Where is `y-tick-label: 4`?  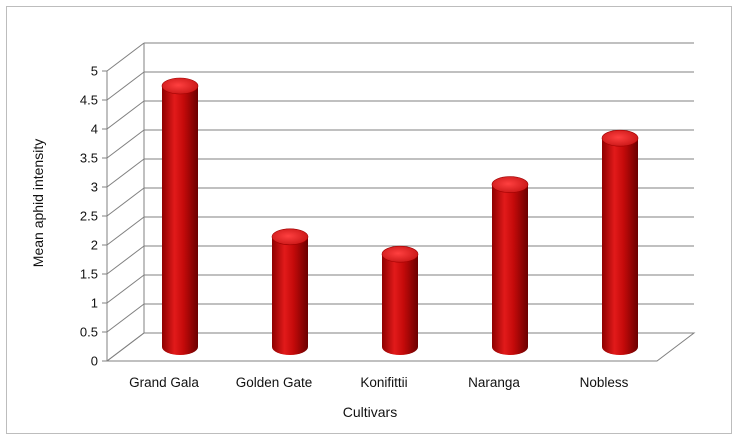
y-tick-label: 4 is located at coordinates (94, 129).